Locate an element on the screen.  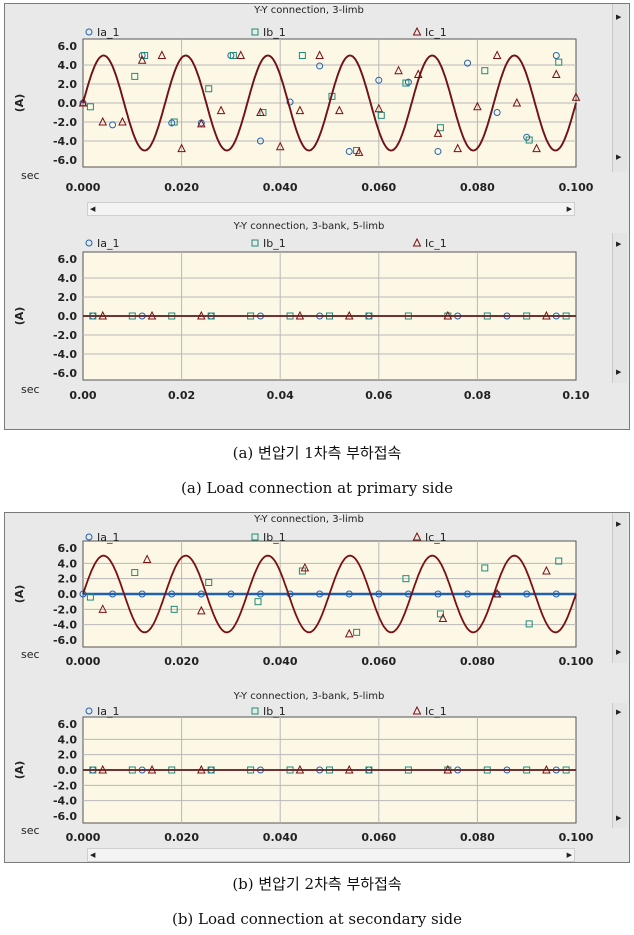
x-tick-label: 0.060 is located at coordinates (378, 837).